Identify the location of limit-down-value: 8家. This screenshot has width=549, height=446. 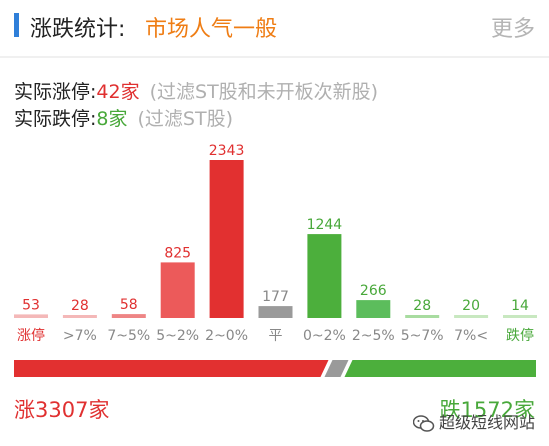
(112, 119).